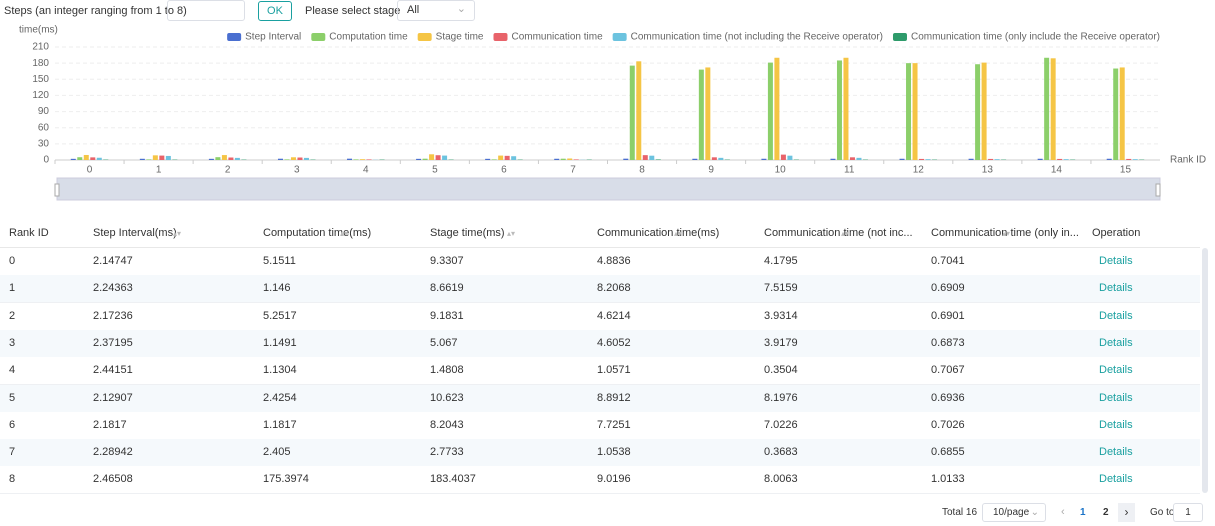  I want to click on table-cell: 0.6909, so click(948, 288).